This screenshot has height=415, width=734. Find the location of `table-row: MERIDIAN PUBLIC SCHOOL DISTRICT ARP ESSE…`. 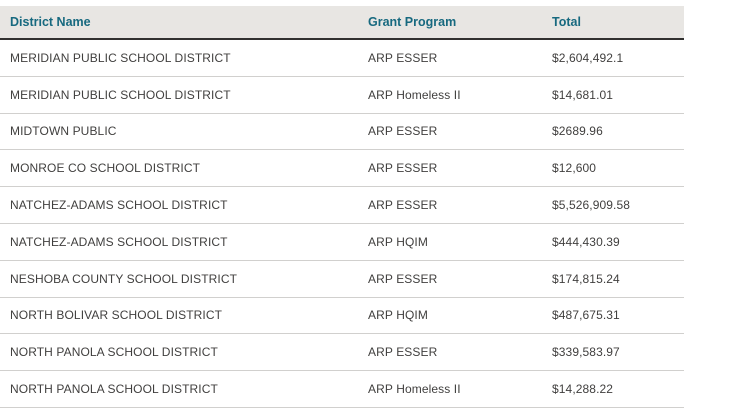

table-row: MERIDIAN PUBLIC SCHOOL DISTRICT ARP ESSE… is located at coordinates (342, 58).